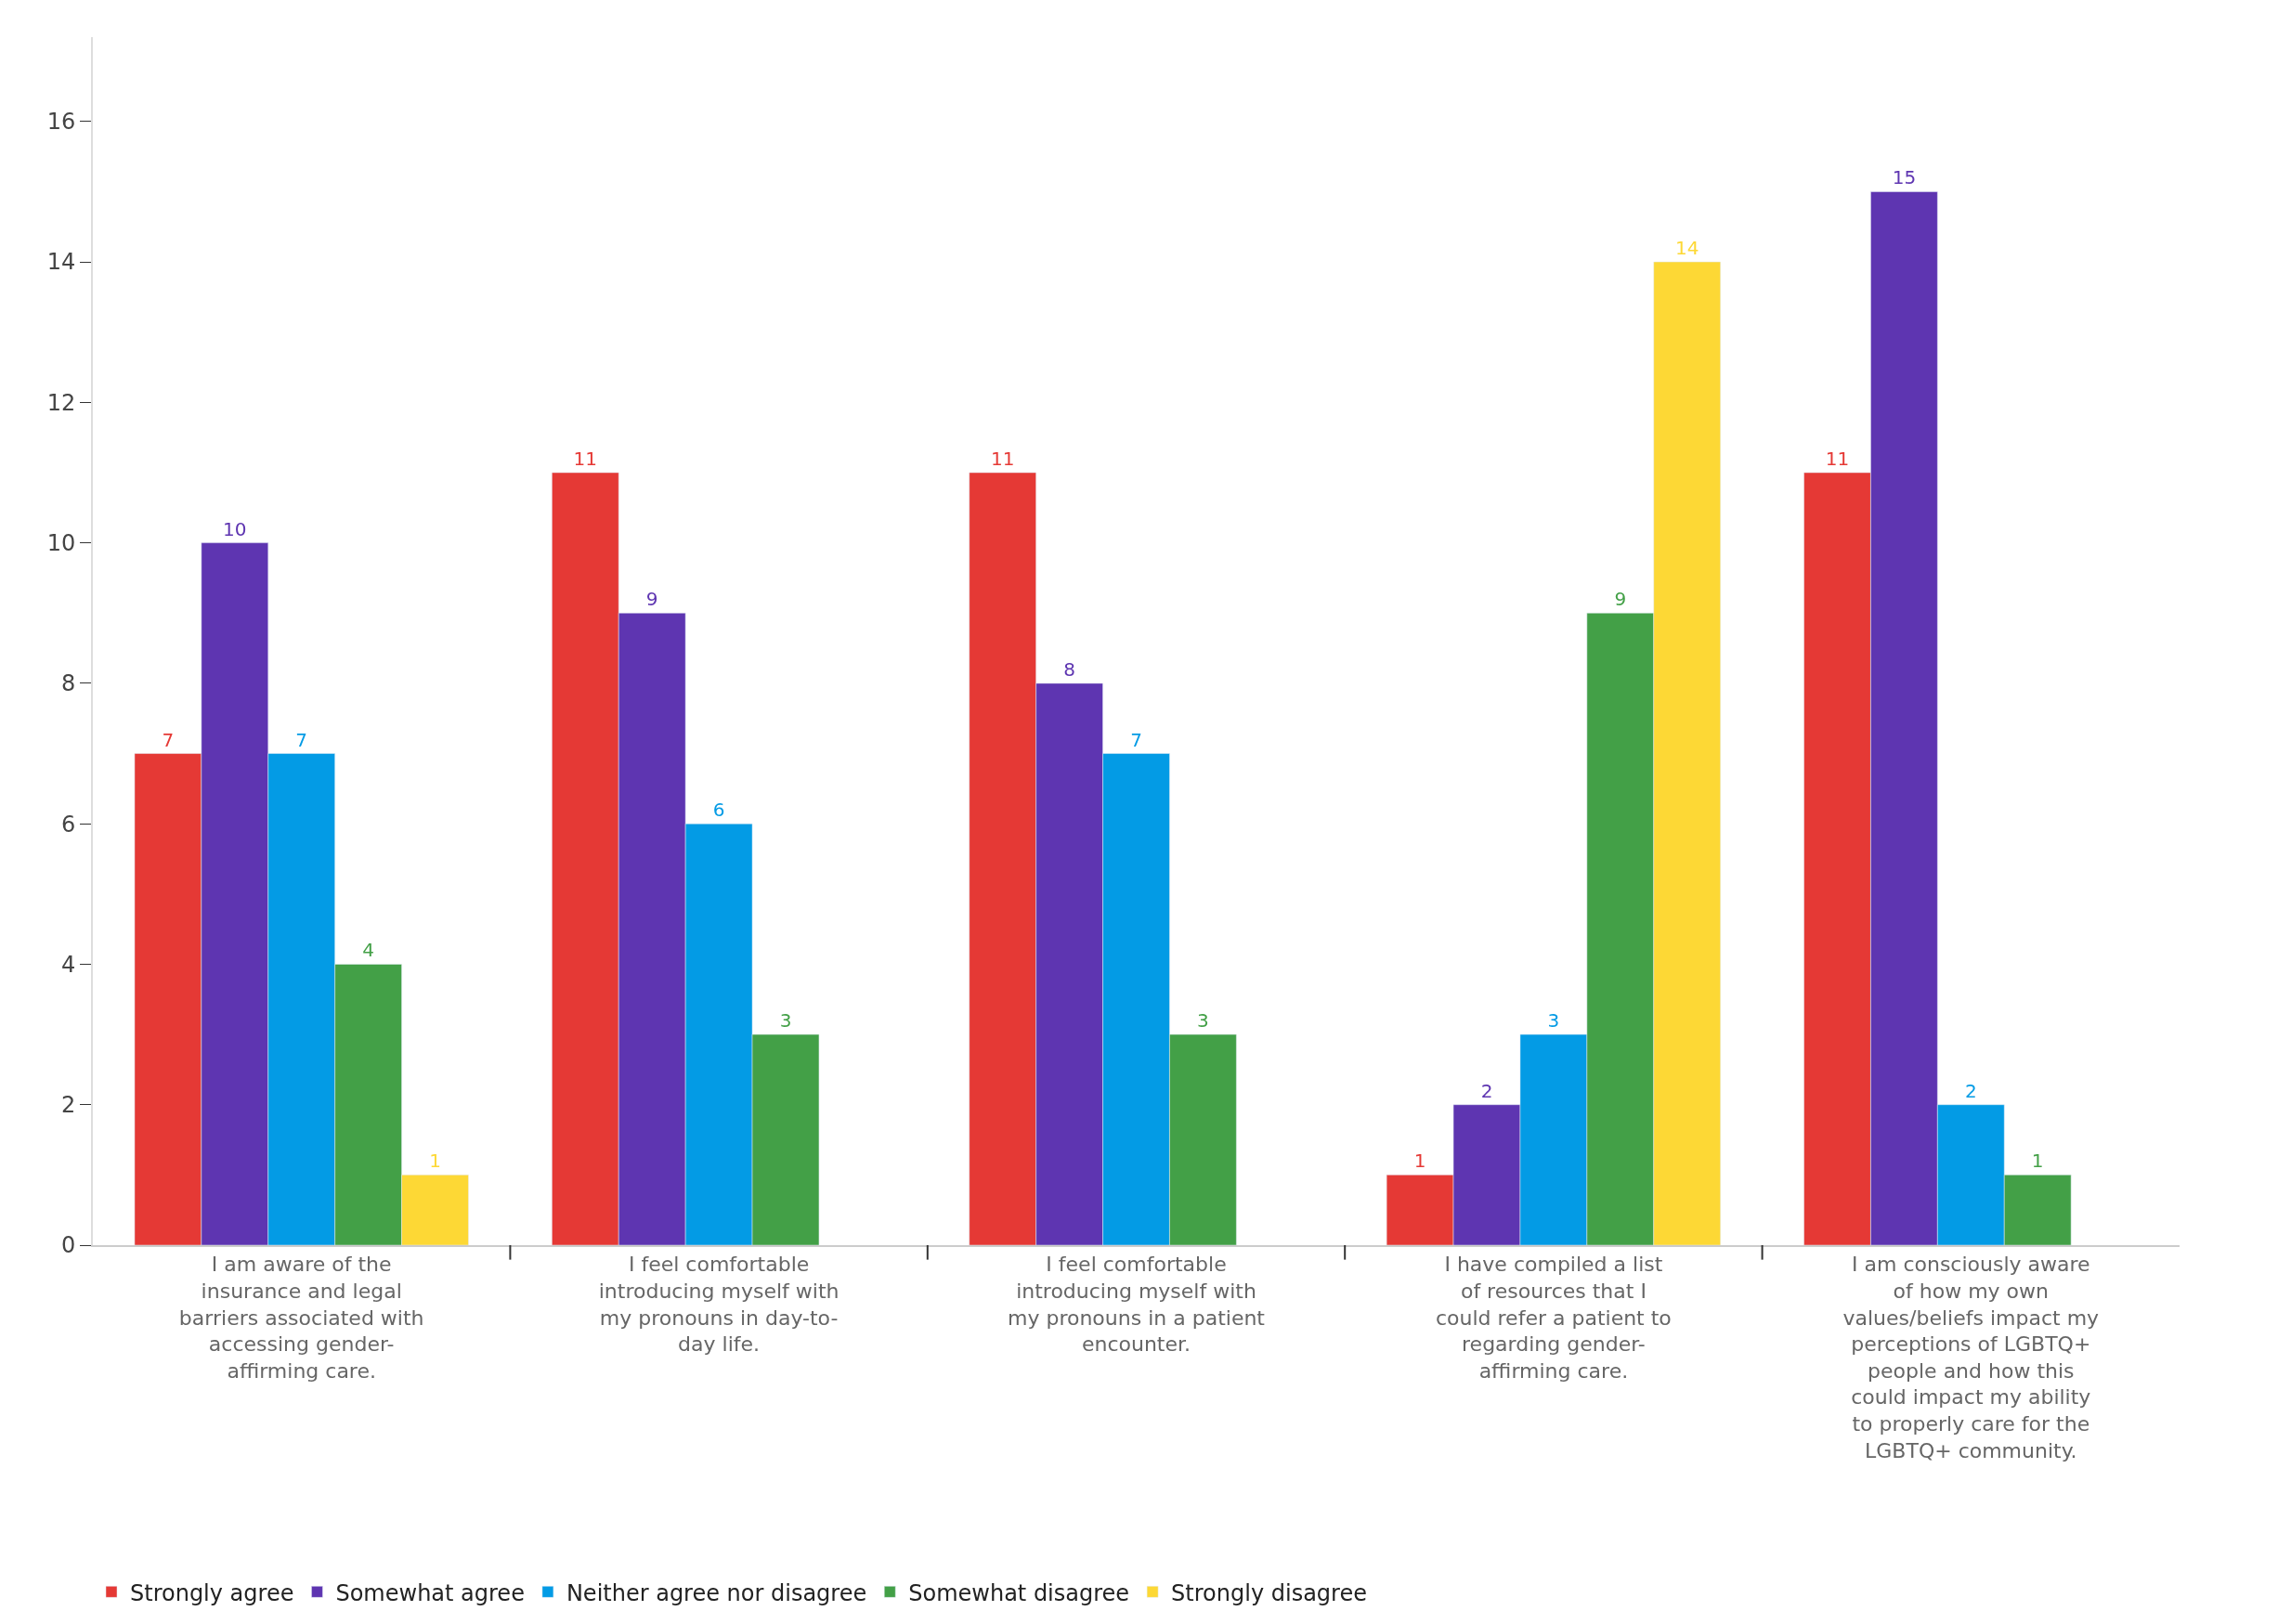  I want to click on data-label: 8, so click(1069, 669).